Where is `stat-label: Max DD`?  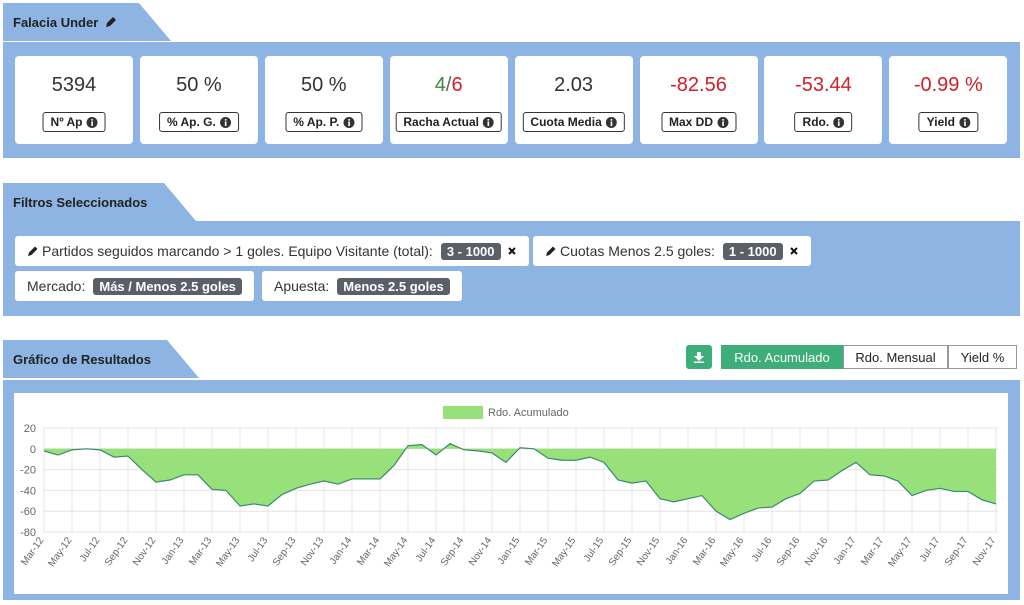 stat-label: Max DD is located at coordinates (698, 122).